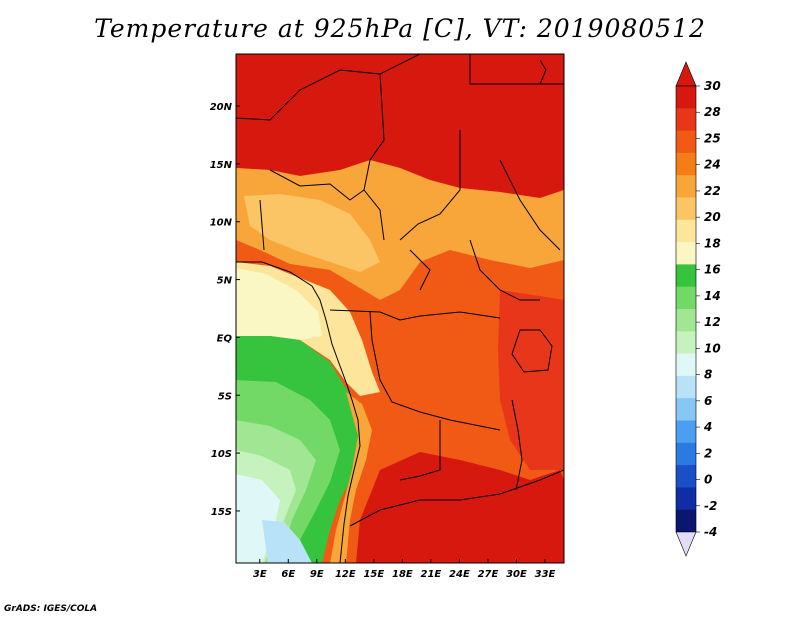 This screenshot has width=800, height=618. Describe the element at coordinates (431, 574) in the screenshot. I see `x-tick-label: 21E` at that location.